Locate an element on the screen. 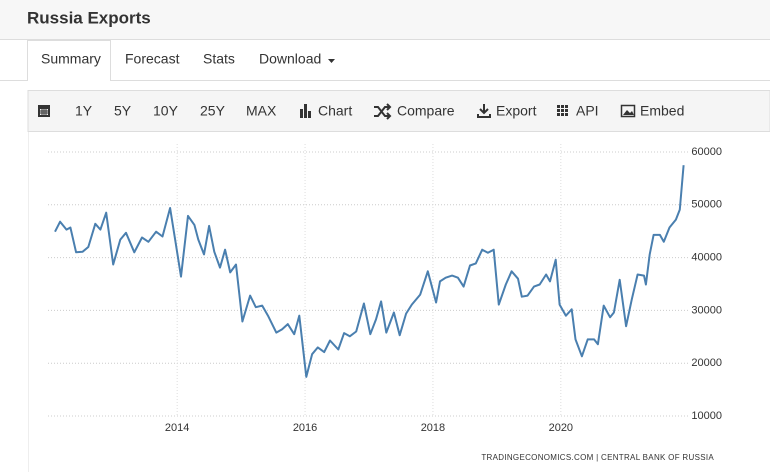 Image resolution: width=770 pixels, height=472 pixels. export-icon is located at coordinates (484, 111).